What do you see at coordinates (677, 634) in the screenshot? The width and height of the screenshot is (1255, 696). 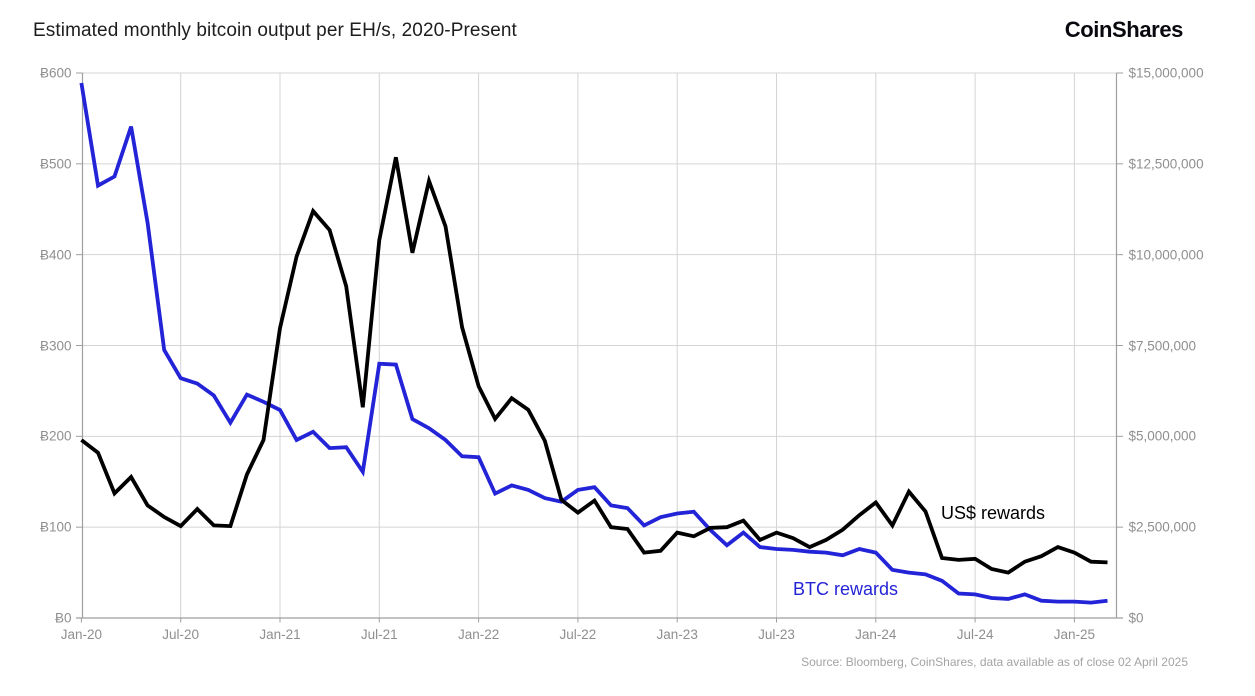 I see `x-axis-label: Jan-23` at bounding box center [677, 634].